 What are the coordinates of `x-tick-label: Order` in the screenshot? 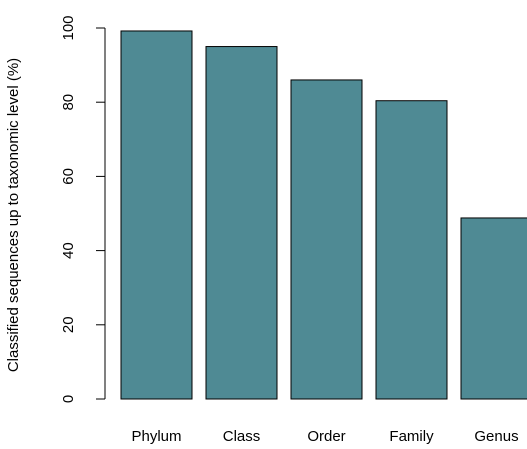 It's located at (326, 436).